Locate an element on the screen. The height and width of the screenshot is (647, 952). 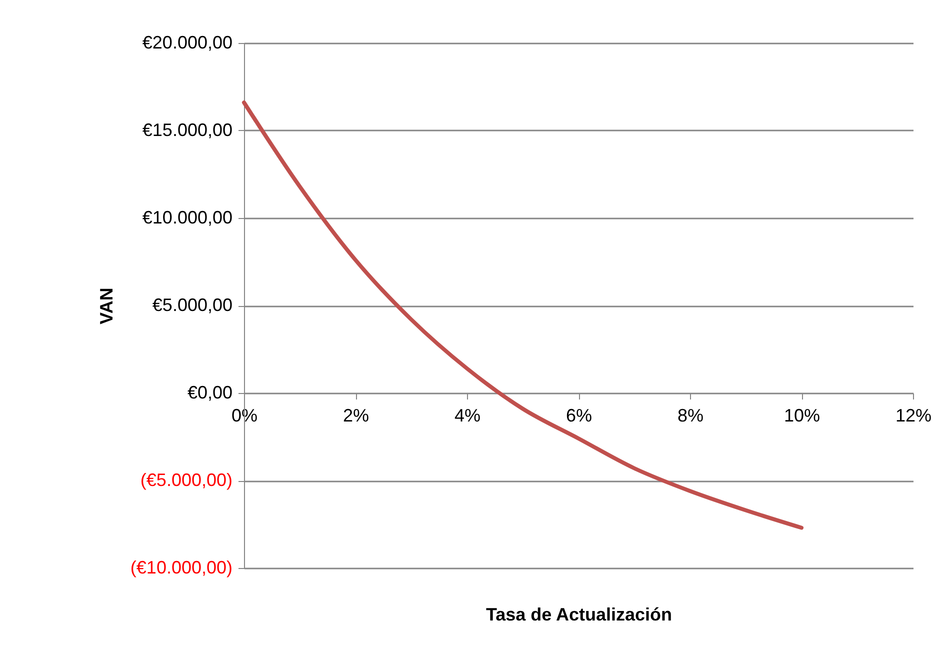
x-tick-label: 0% is located at coordinates (244, 416).